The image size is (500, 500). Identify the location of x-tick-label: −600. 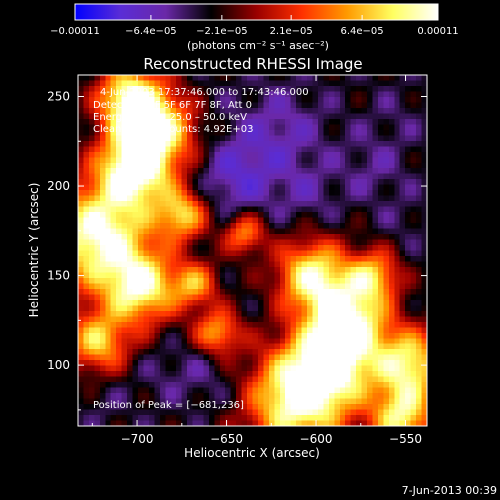
(316, 439).